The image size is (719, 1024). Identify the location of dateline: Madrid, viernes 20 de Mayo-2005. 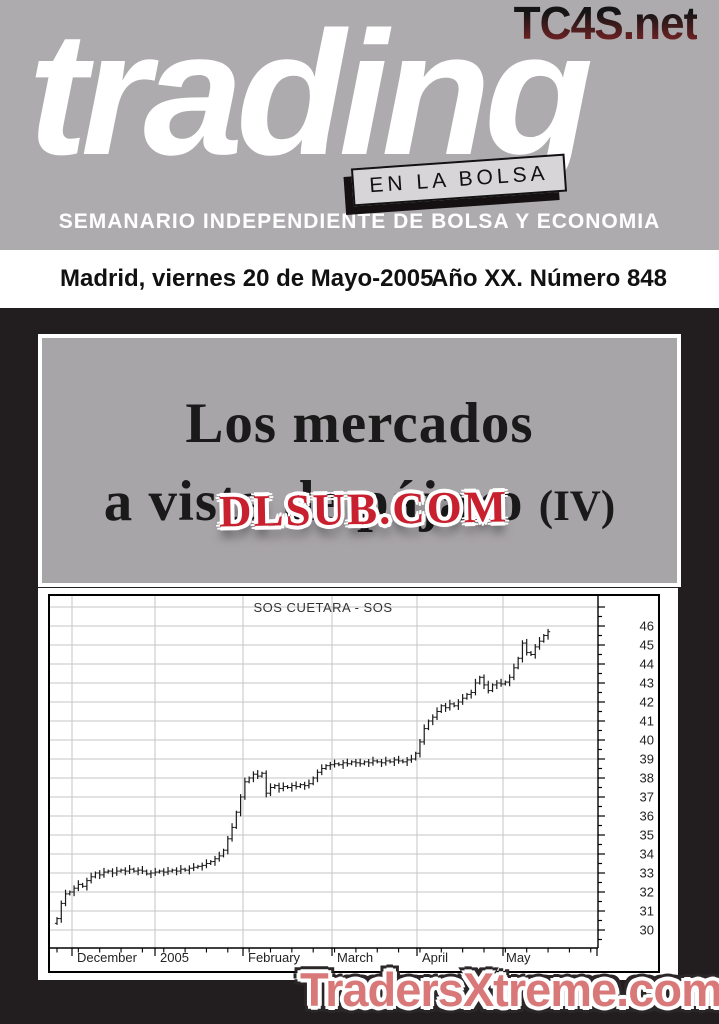
(247, 278).